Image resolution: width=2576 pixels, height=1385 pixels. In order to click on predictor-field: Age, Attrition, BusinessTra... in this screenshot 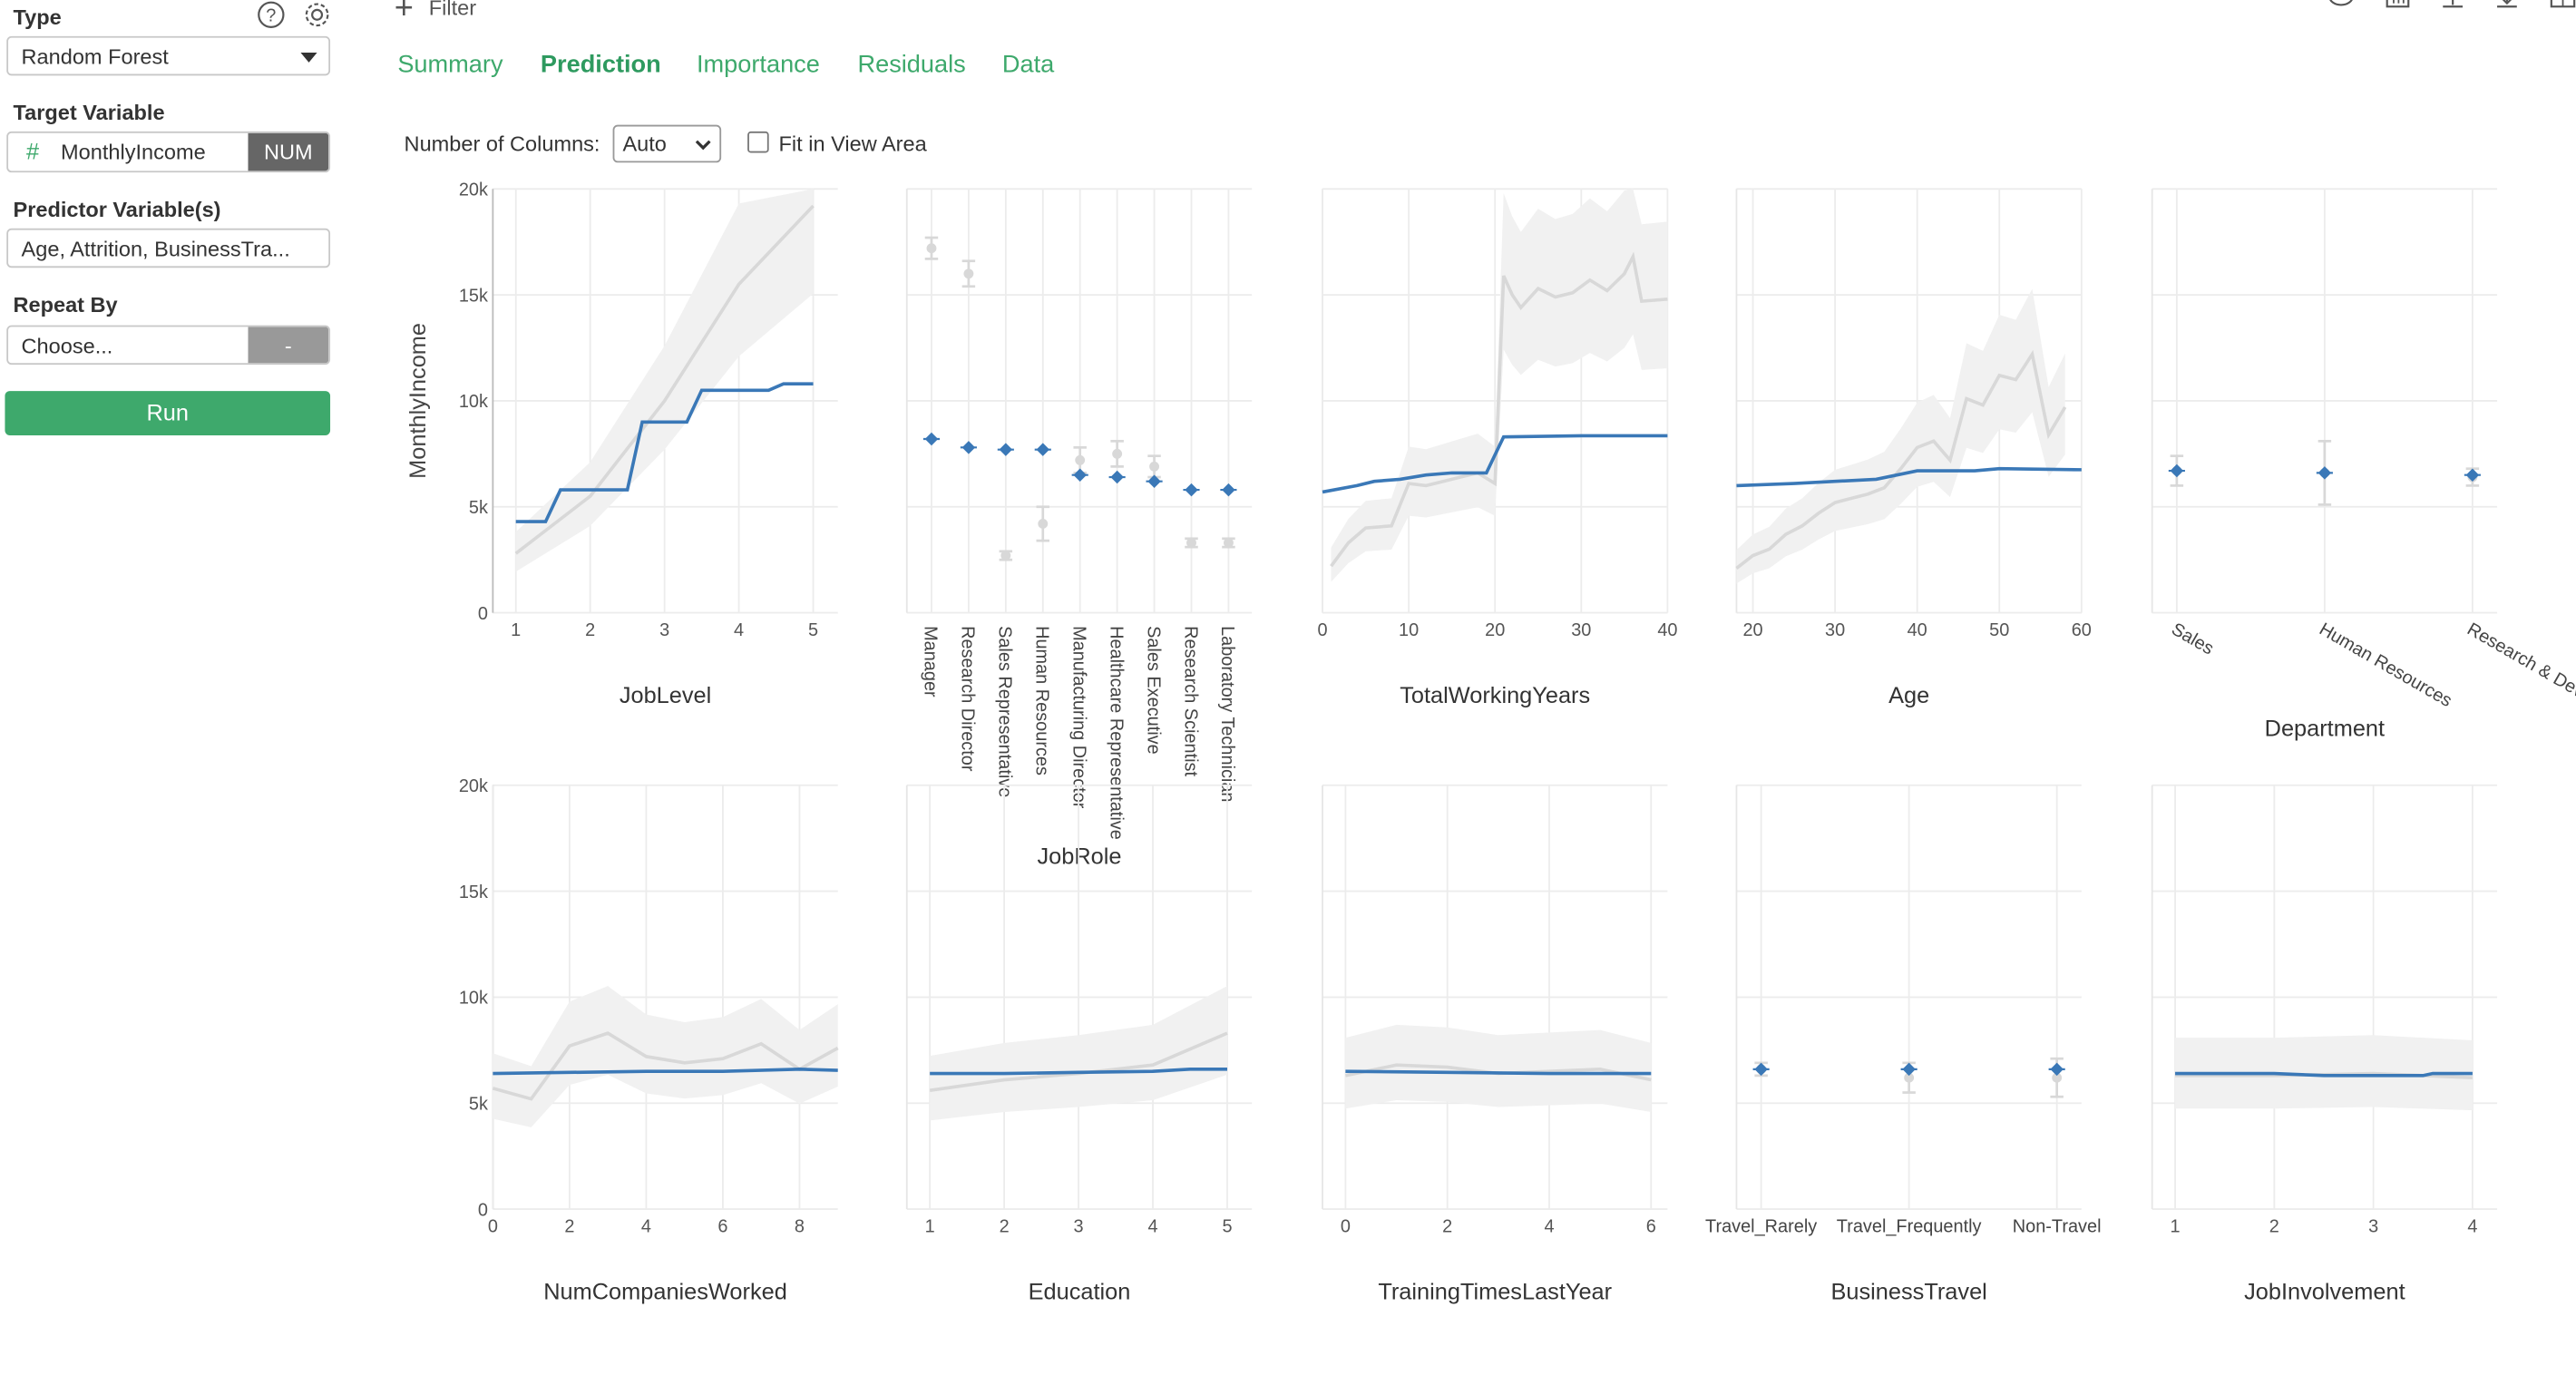, I will do `click(168, 248)`.